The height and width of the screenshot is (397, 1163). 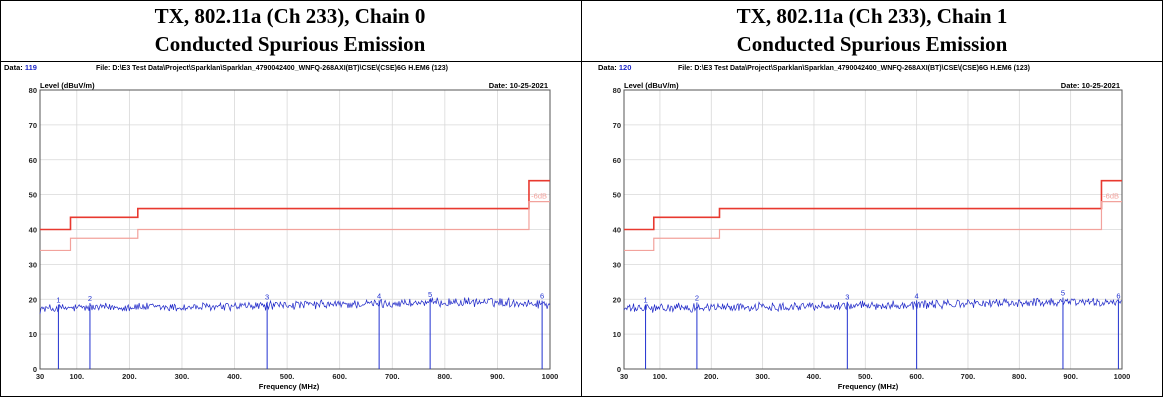 What do you see at coordinates (872, 44) in the screenshot?
I see `title-chain1-line2: Conducted Spurious Emission` at bounding box center [872, 44].